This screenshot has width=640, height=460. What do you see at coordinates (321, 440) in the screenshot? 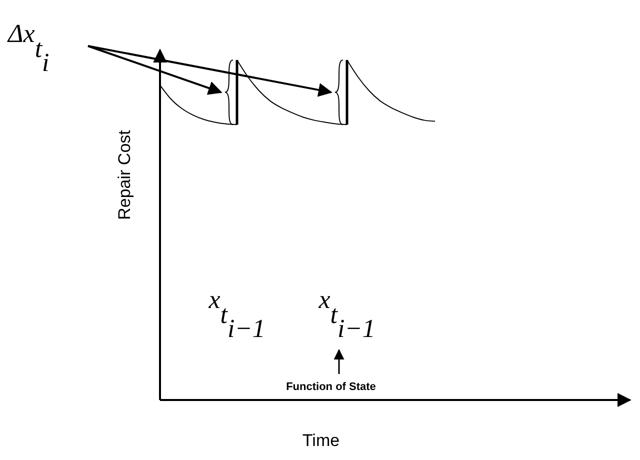
I see `x-axis-title: Time` at bounding box center [321, 440].